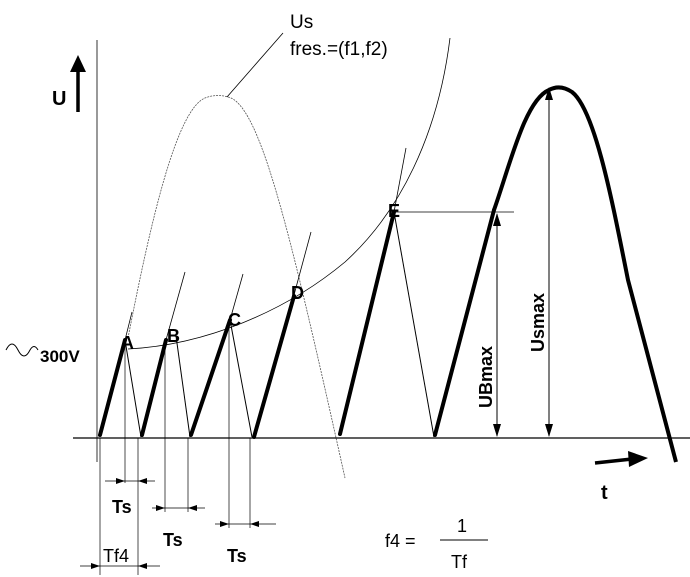  What do you see at coordinates (237, 556) in the screenshot?
I see `ts-3-label: Ts` at bounding box center [237, 556].